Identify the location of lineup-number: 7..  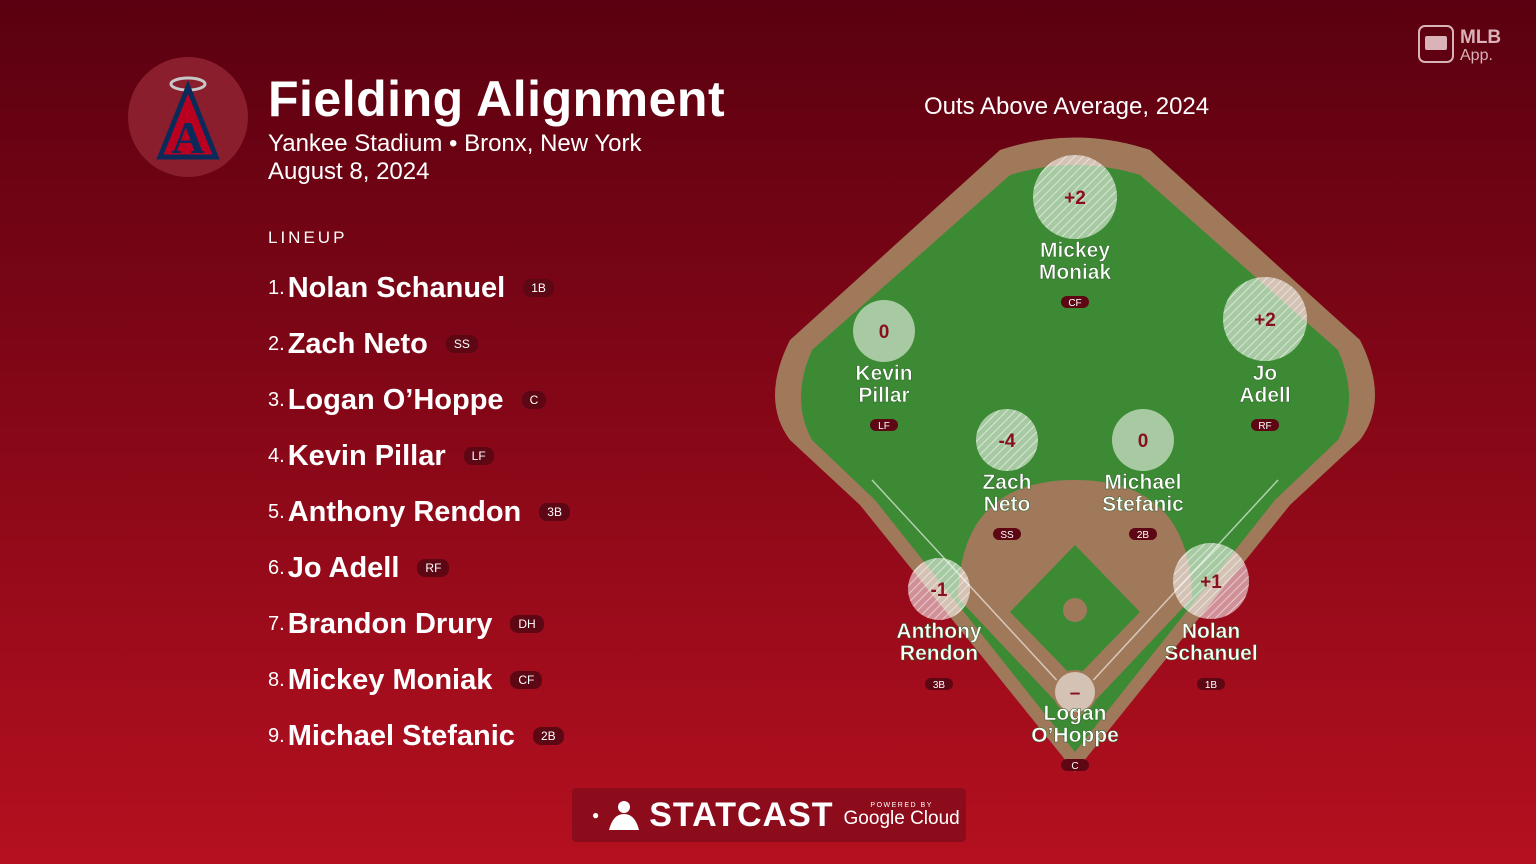
(276, 623).